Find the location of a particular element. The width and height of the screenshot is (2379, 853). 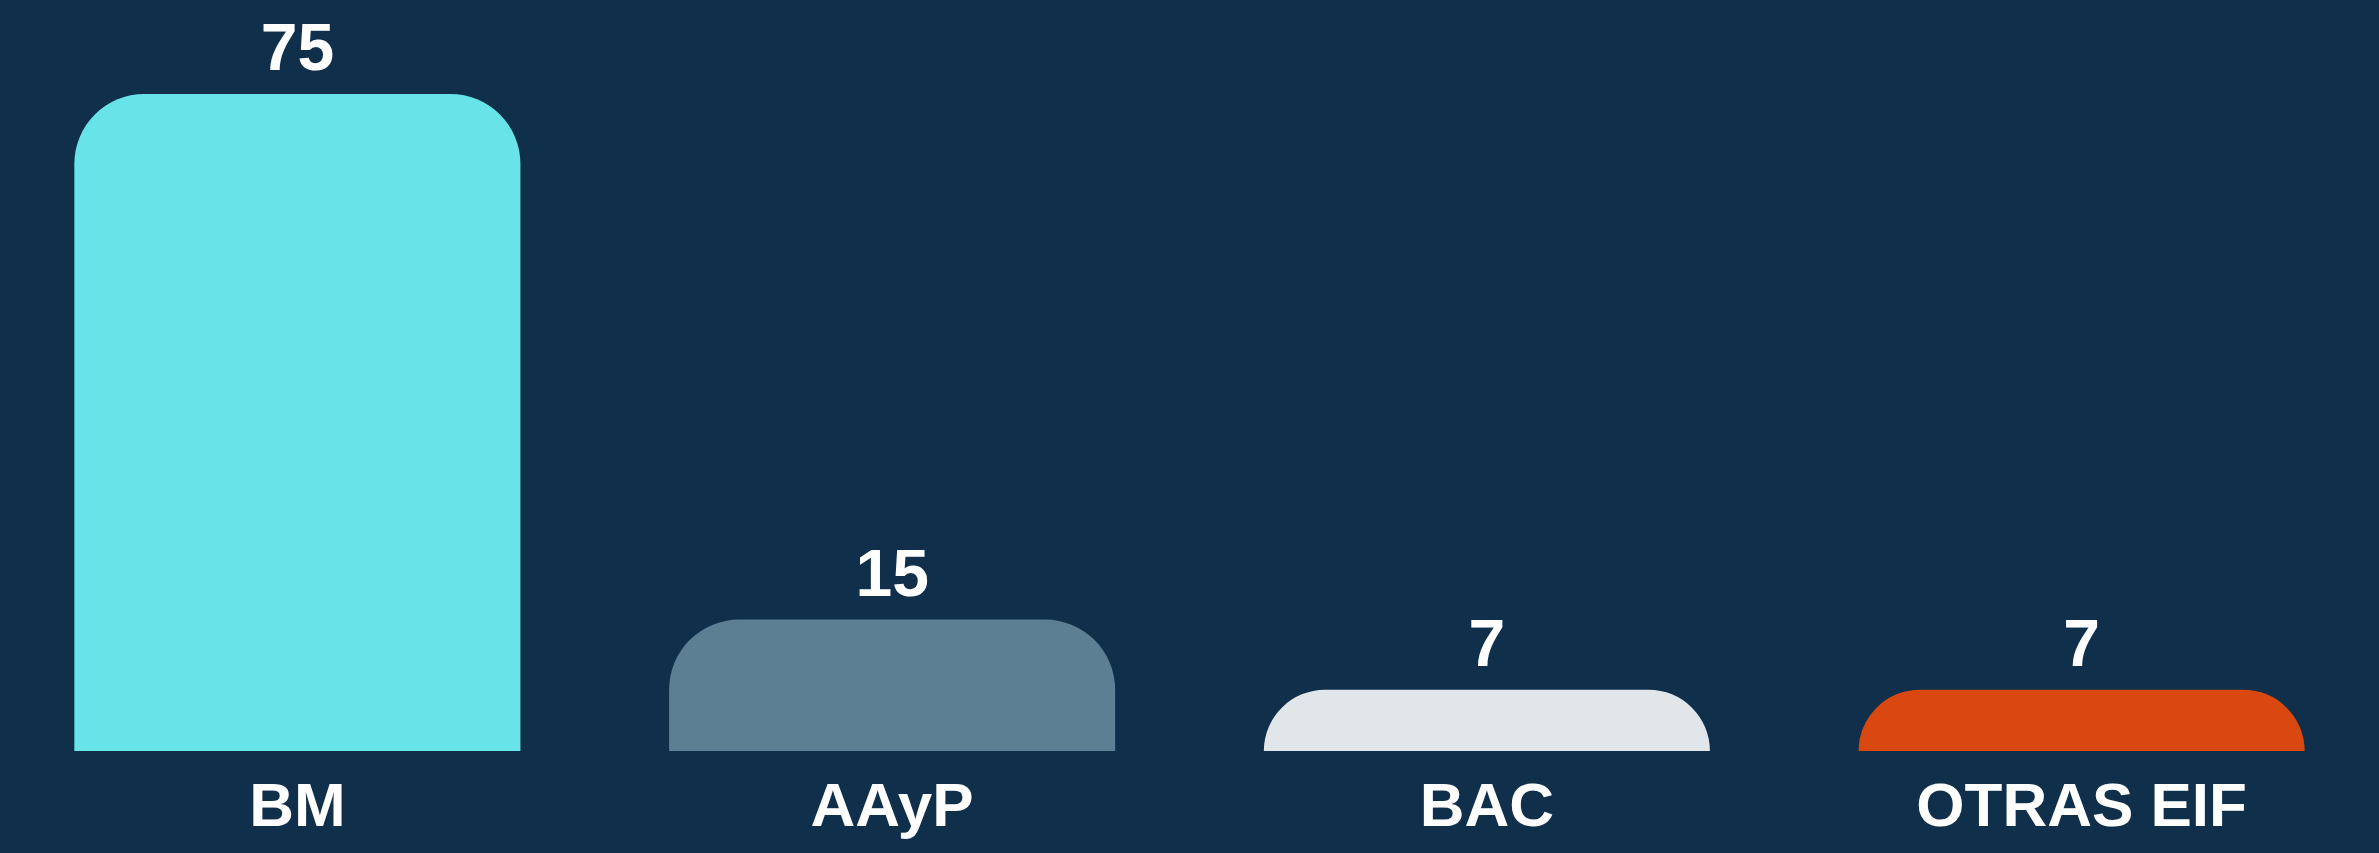

x-tick-label: OTRAS EIF is located at coordinates (2081, 804).